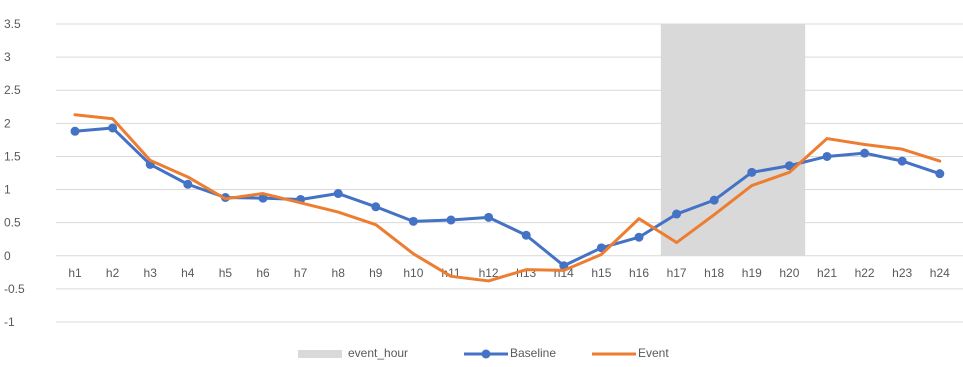  Describe the element at coordinates (376, 273) in the screenshot. I see `x-tick-label: h9` at that location.